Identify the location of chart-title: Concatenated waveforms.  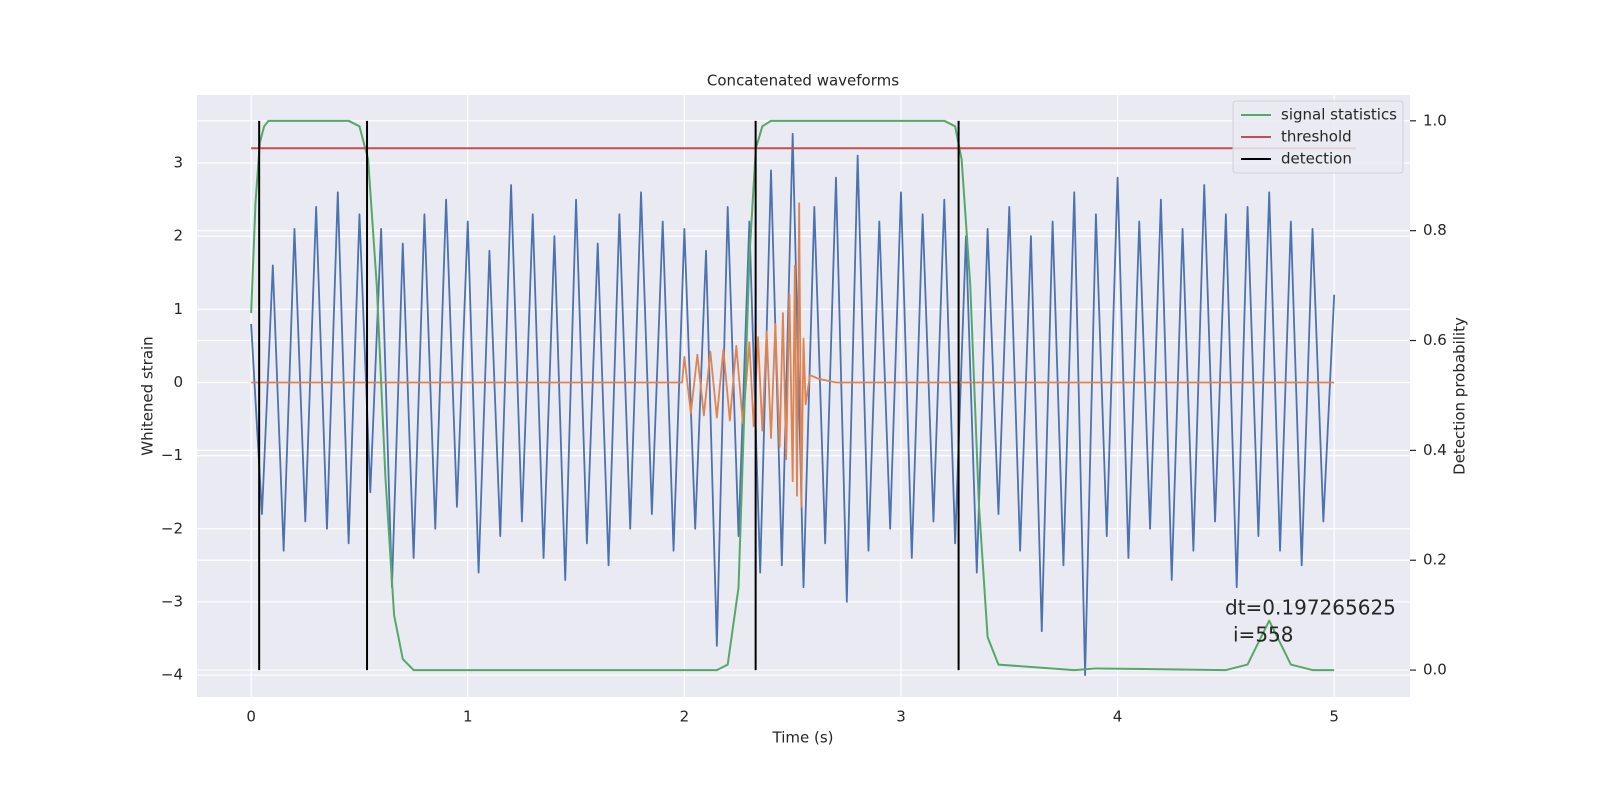
(803, 81).